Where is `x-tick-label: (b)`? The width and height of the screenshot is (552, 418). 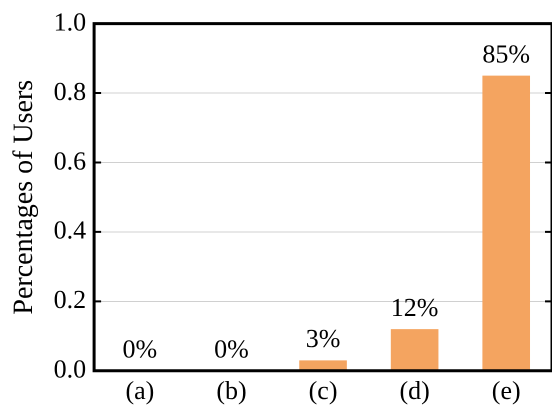
x-tick-label: (b) is located at coordinates (231, 391).